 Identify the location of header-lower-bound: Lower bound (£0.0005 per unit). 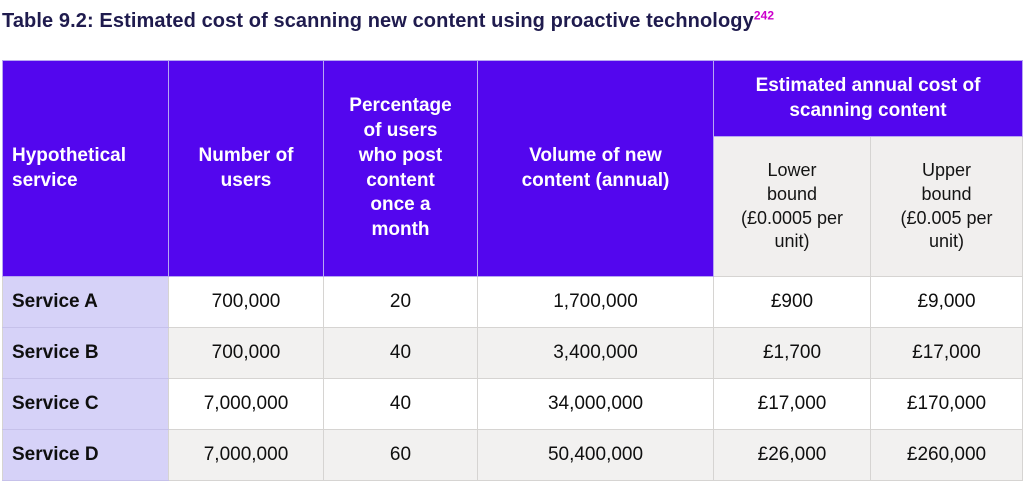
(792, 206).